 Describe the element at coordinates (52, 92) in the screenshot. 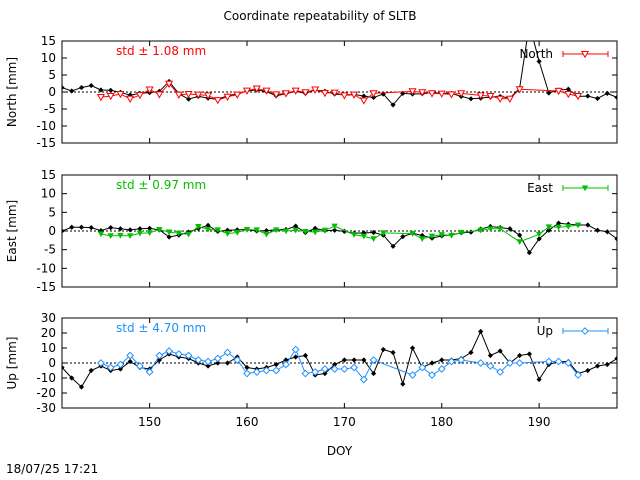

I see `y-tick-label: 0` at that location.